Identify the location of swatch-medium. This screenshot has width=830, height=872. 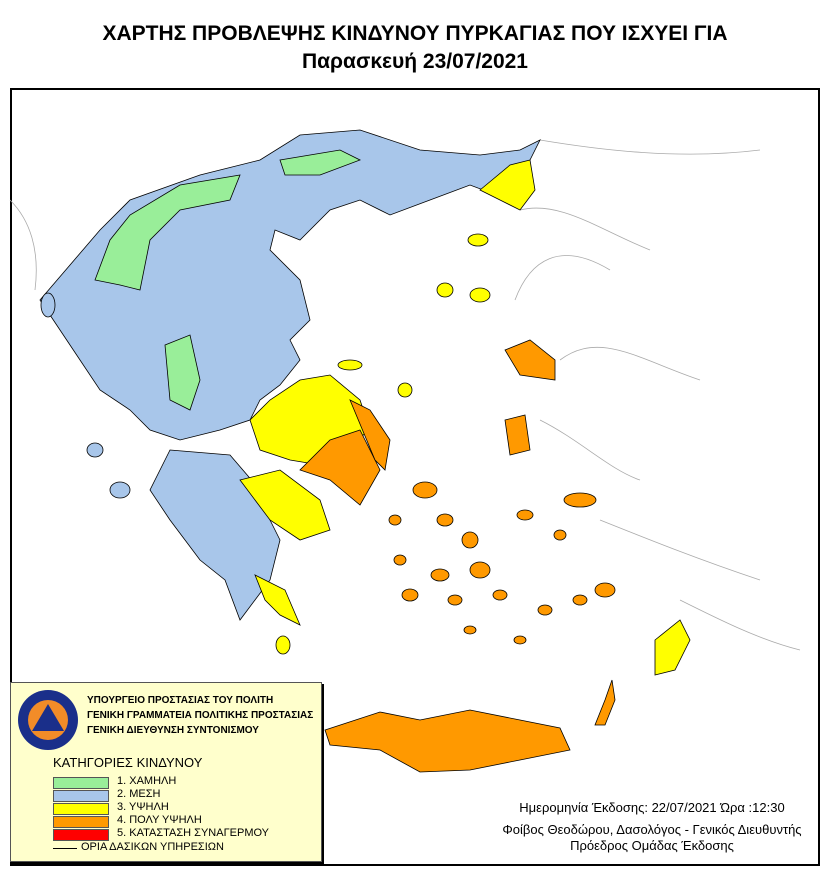
(81, 796).